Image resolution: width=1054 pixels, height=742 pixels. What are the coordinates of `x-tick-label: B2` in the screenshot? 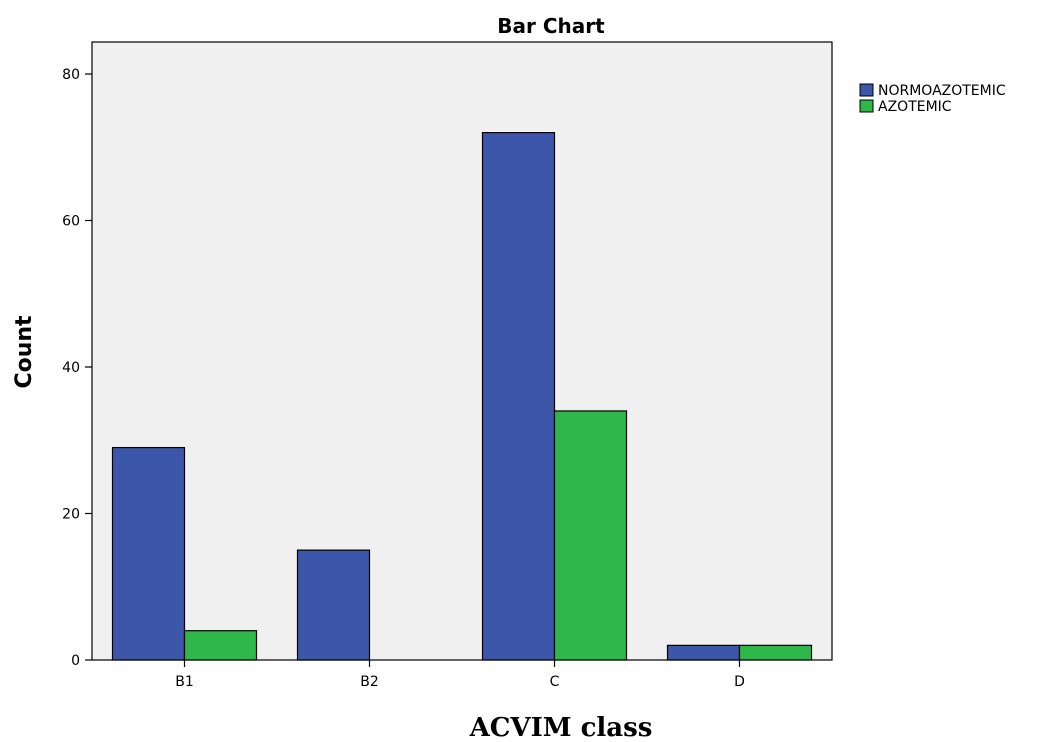 It's located at (369, 682).